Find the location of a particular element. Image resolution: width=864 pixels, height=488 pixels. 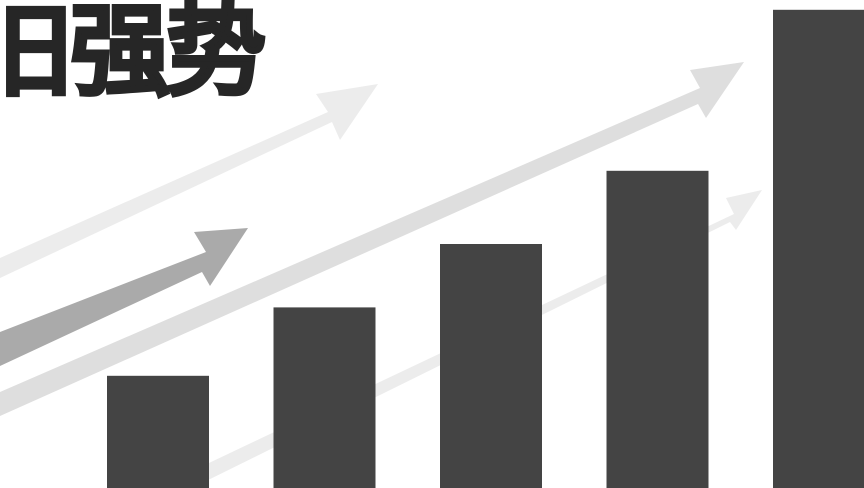

arrow-mid-icon is located at coordinates (124, 297).